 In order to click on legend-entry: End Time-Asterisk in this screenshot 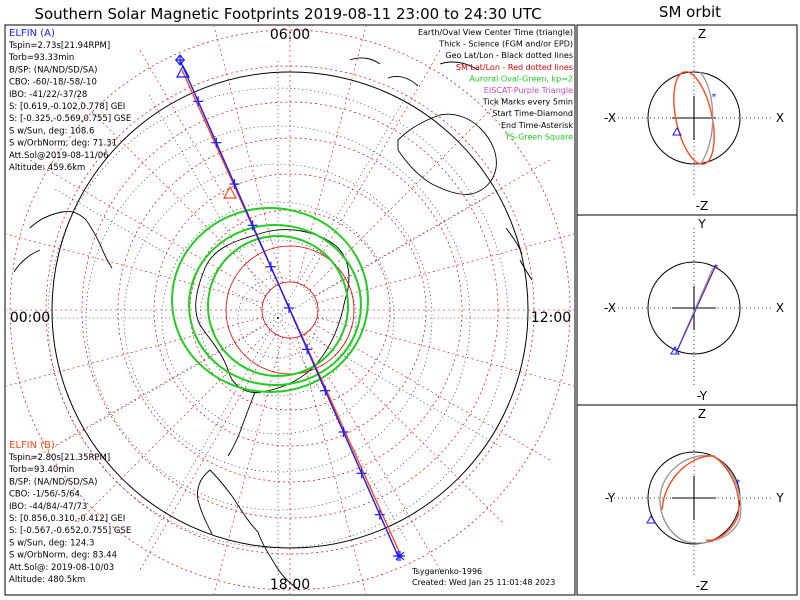, I will do `click(537, 125)`.